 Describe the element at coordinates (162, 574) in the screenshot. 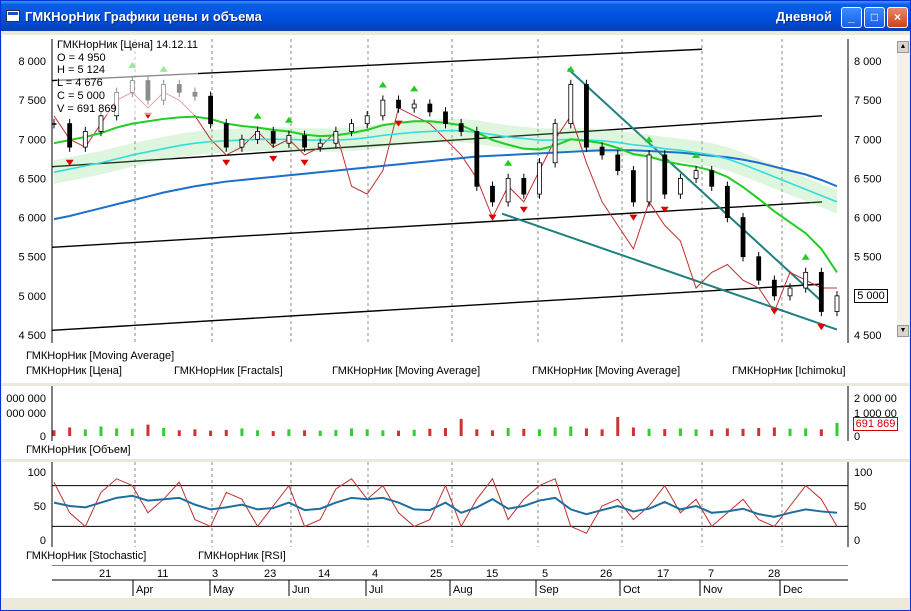

I see `date-day-1: 11` at that location.